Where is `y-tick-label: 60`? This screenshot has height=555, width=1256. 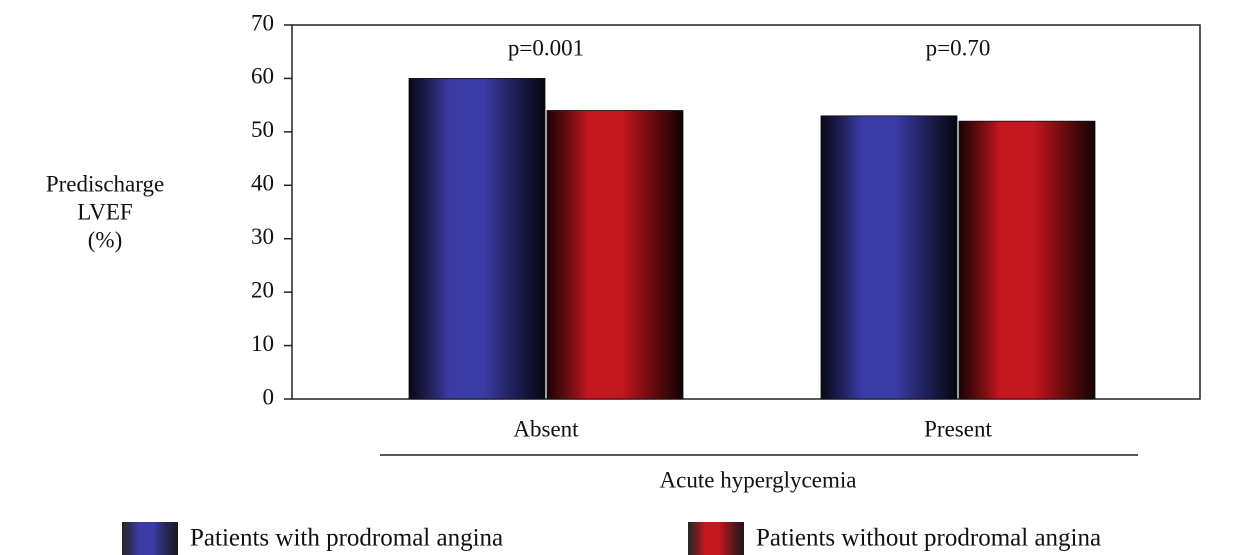
y-tick-label: 60 is located at coordinates (262, 76).